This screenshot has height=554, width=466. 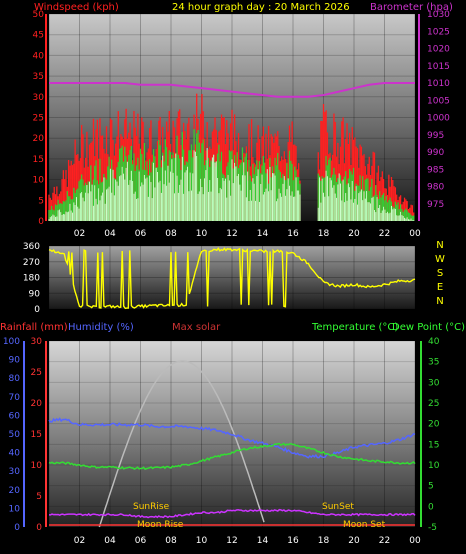 What do you see at coordinates (11, 342) in the screenshot?
I see `humidity-tick-label: 100` at bounding box center [11, 342].